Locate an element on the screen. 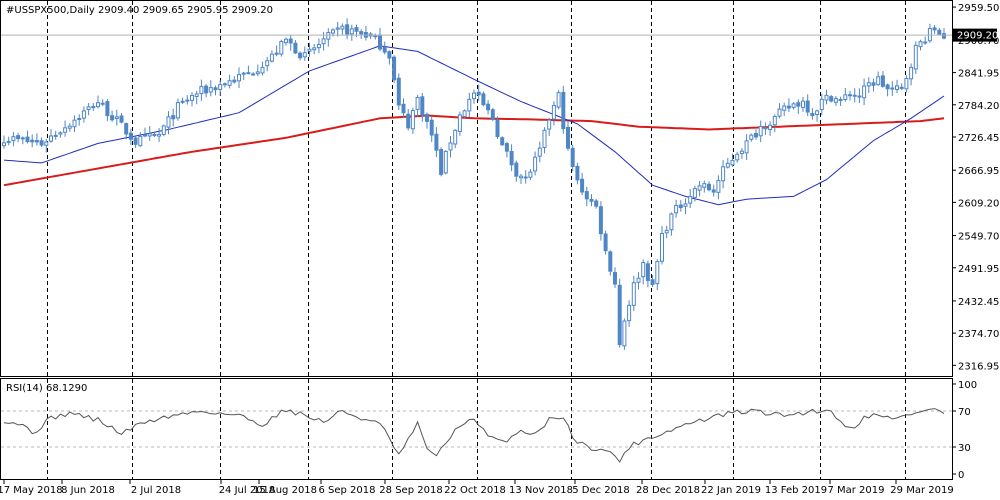  rsi-tick-label: 100 is located at coordinates (967, 385).